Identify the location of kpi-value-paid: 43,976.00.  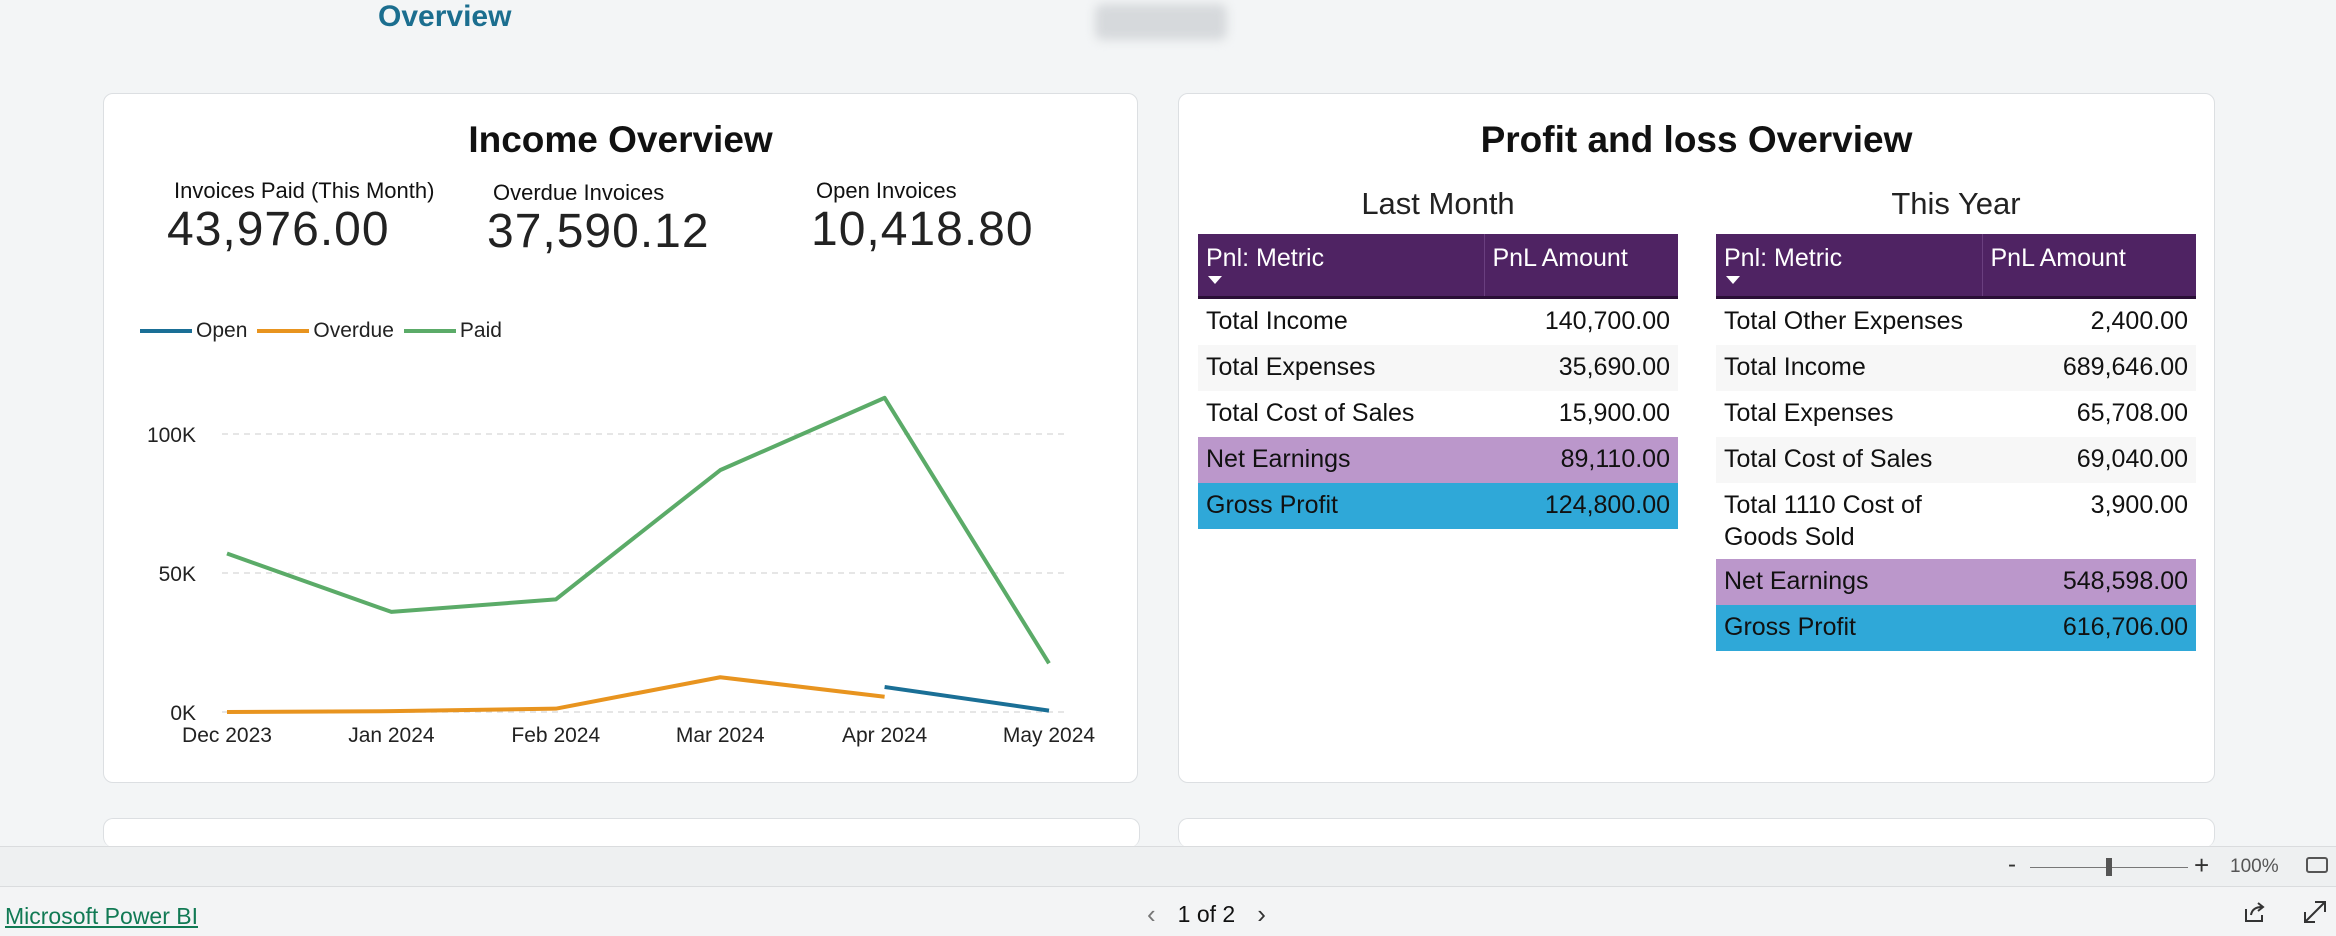
(278, 229).